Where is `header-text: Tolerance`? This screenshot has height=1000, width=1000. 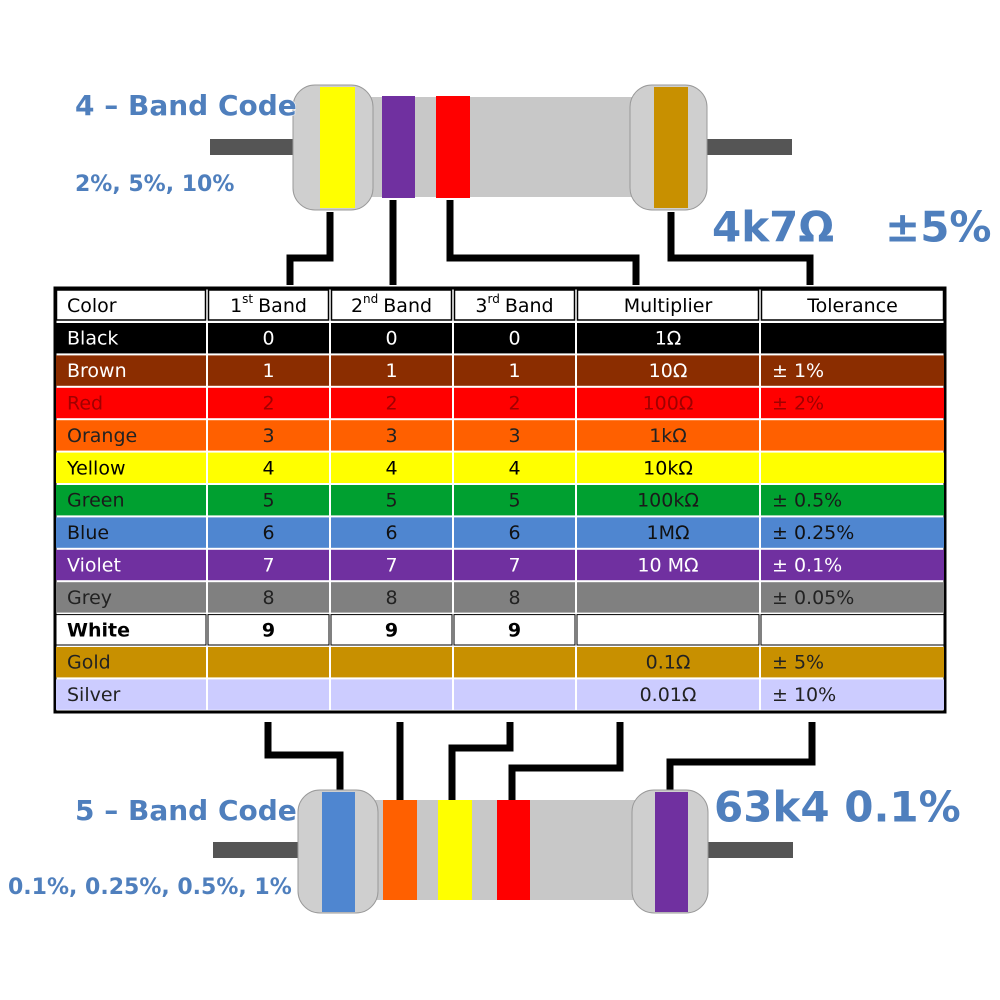
header-text: Tolerance is located at coordinates (852, 306).